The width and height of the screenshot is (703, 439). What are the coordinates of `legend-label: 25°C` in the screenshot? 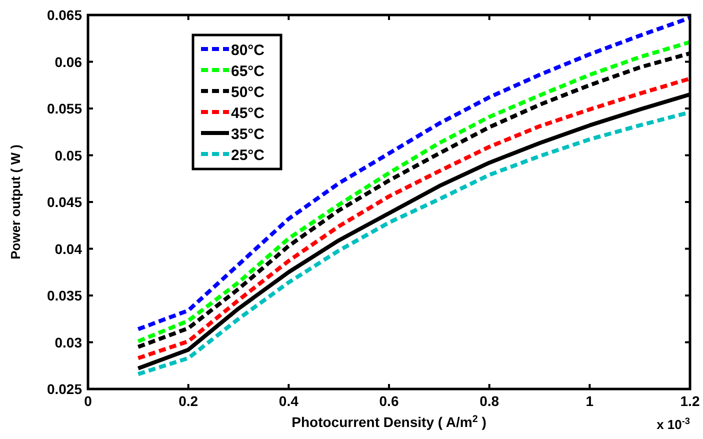 It's located at (248, 155).